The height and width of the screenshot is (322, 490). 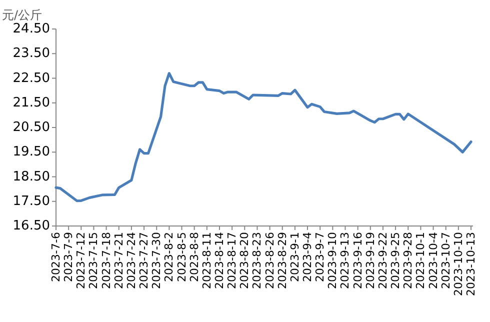 I want to click on x-tick-label: 2023-7-15, so click(x=93, y=260).